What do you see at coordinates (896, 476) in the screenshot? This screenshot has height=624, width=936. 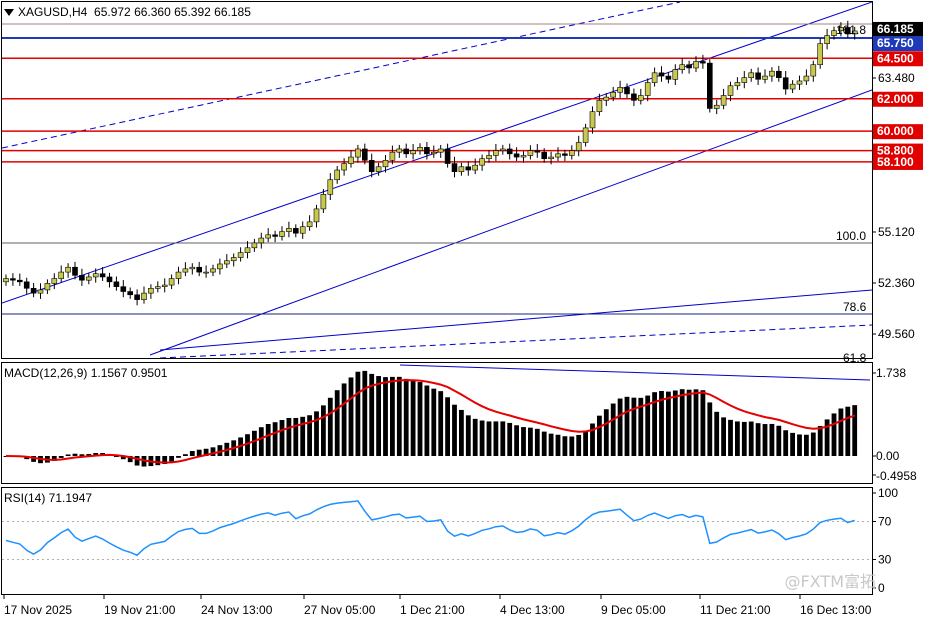 I see `macd-axis-bottom: -0.4958` at bounding box center [896, 476].